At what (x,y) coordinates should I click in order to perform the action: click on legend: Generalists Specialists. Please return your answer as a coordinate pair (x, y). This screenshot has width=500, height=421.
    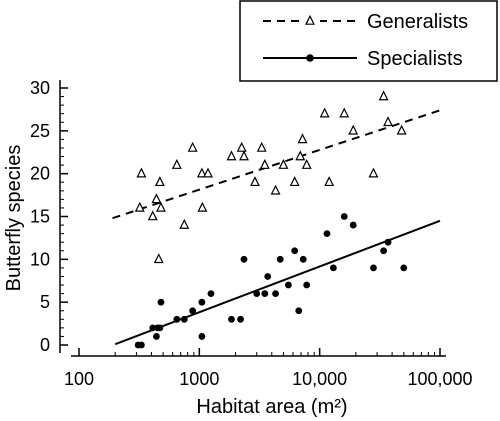
    Looking at the image, I should click on (368, 41).